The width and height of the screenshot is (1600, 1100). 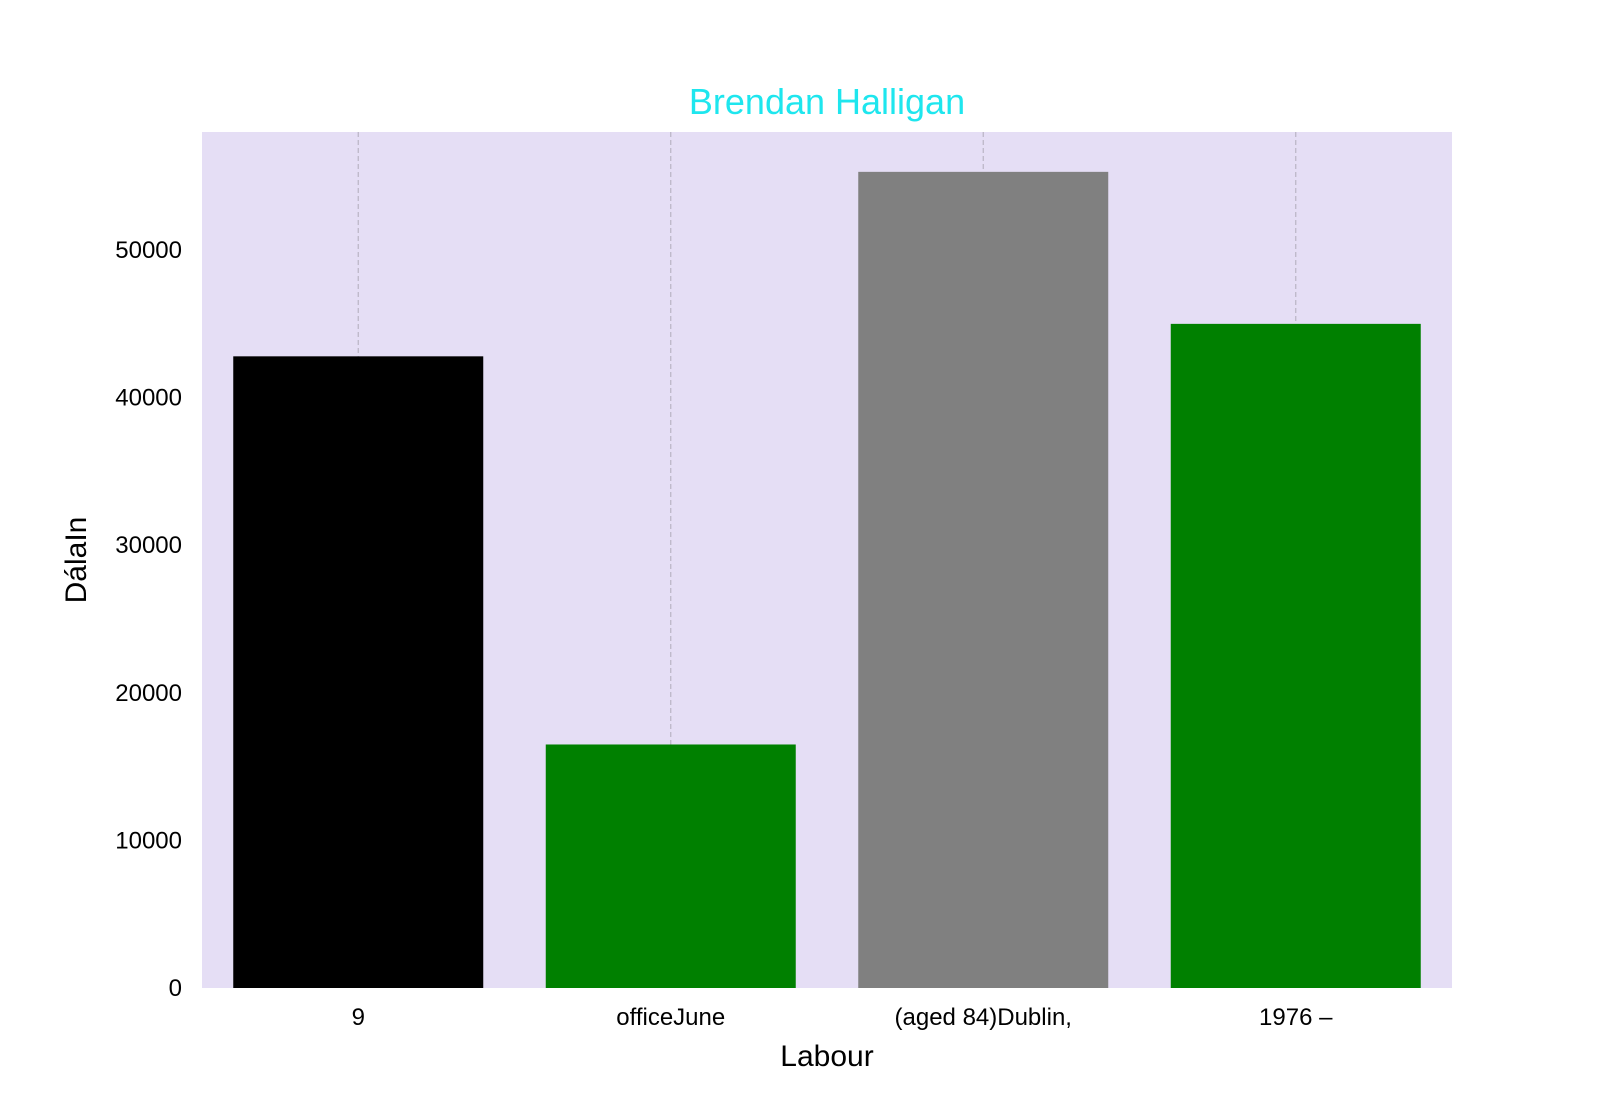 What do you see at coordinates (148, 840) in the screenshot?
I see `y-tick-label: 10000` at bounding box center [148, 840].